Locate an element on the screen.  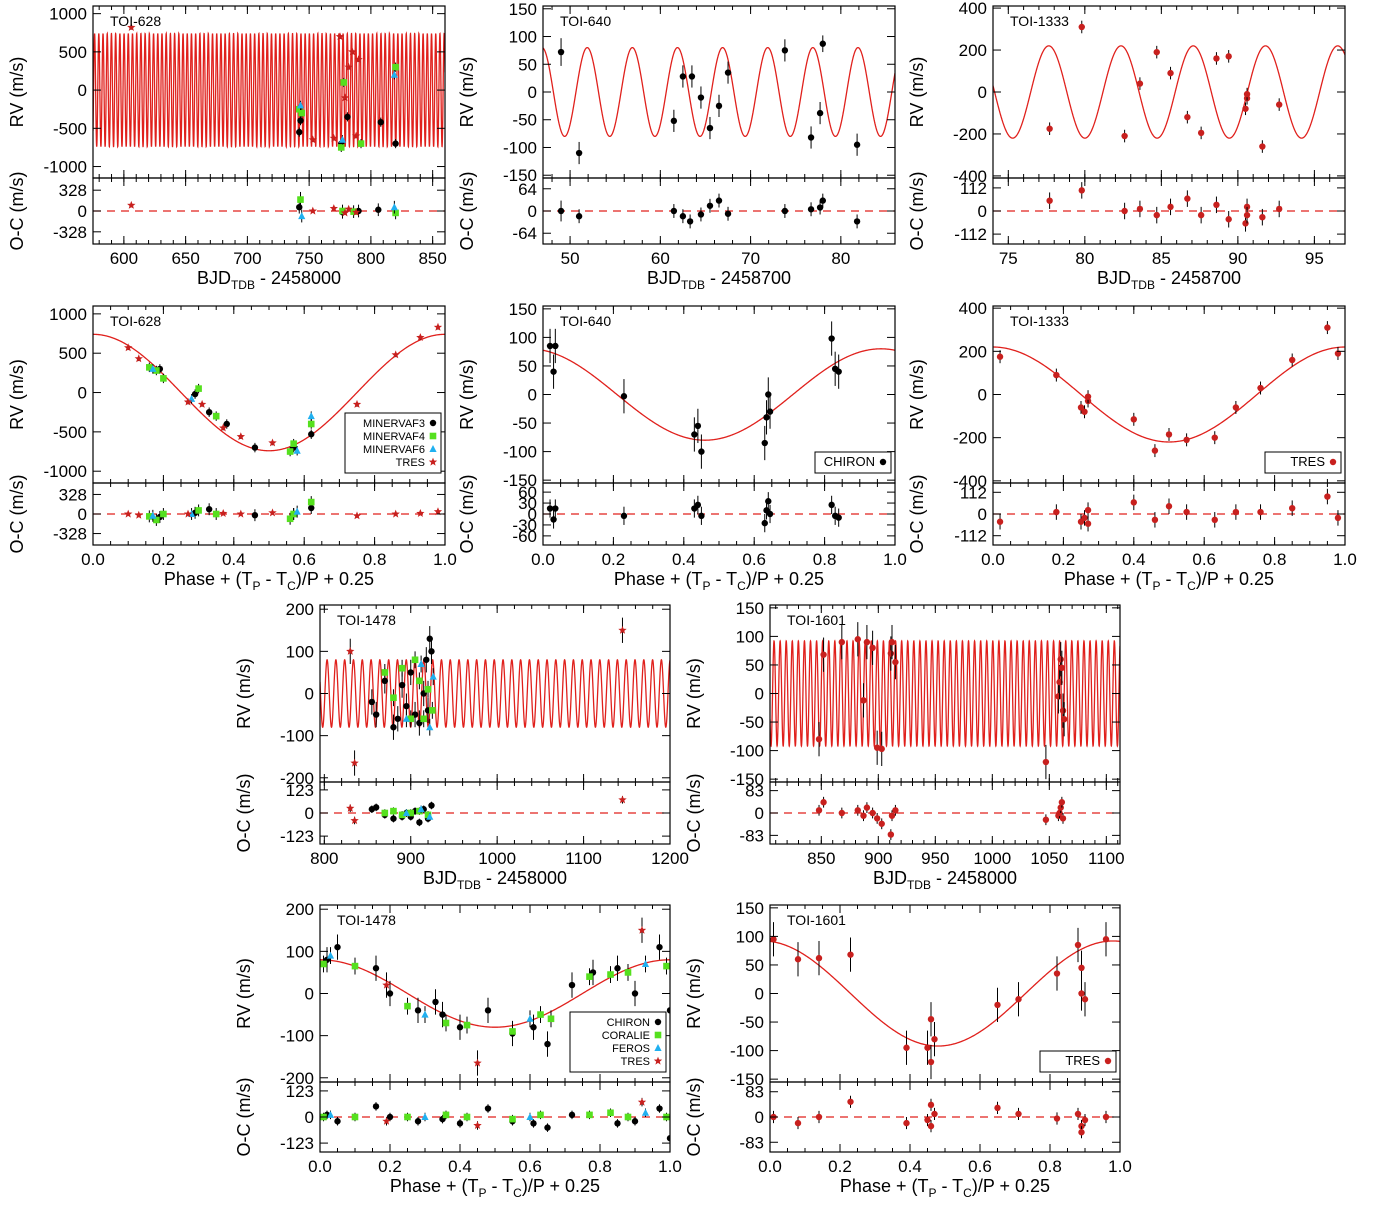
target-label: TOI-1333 is located at coordinates (1039, 321).